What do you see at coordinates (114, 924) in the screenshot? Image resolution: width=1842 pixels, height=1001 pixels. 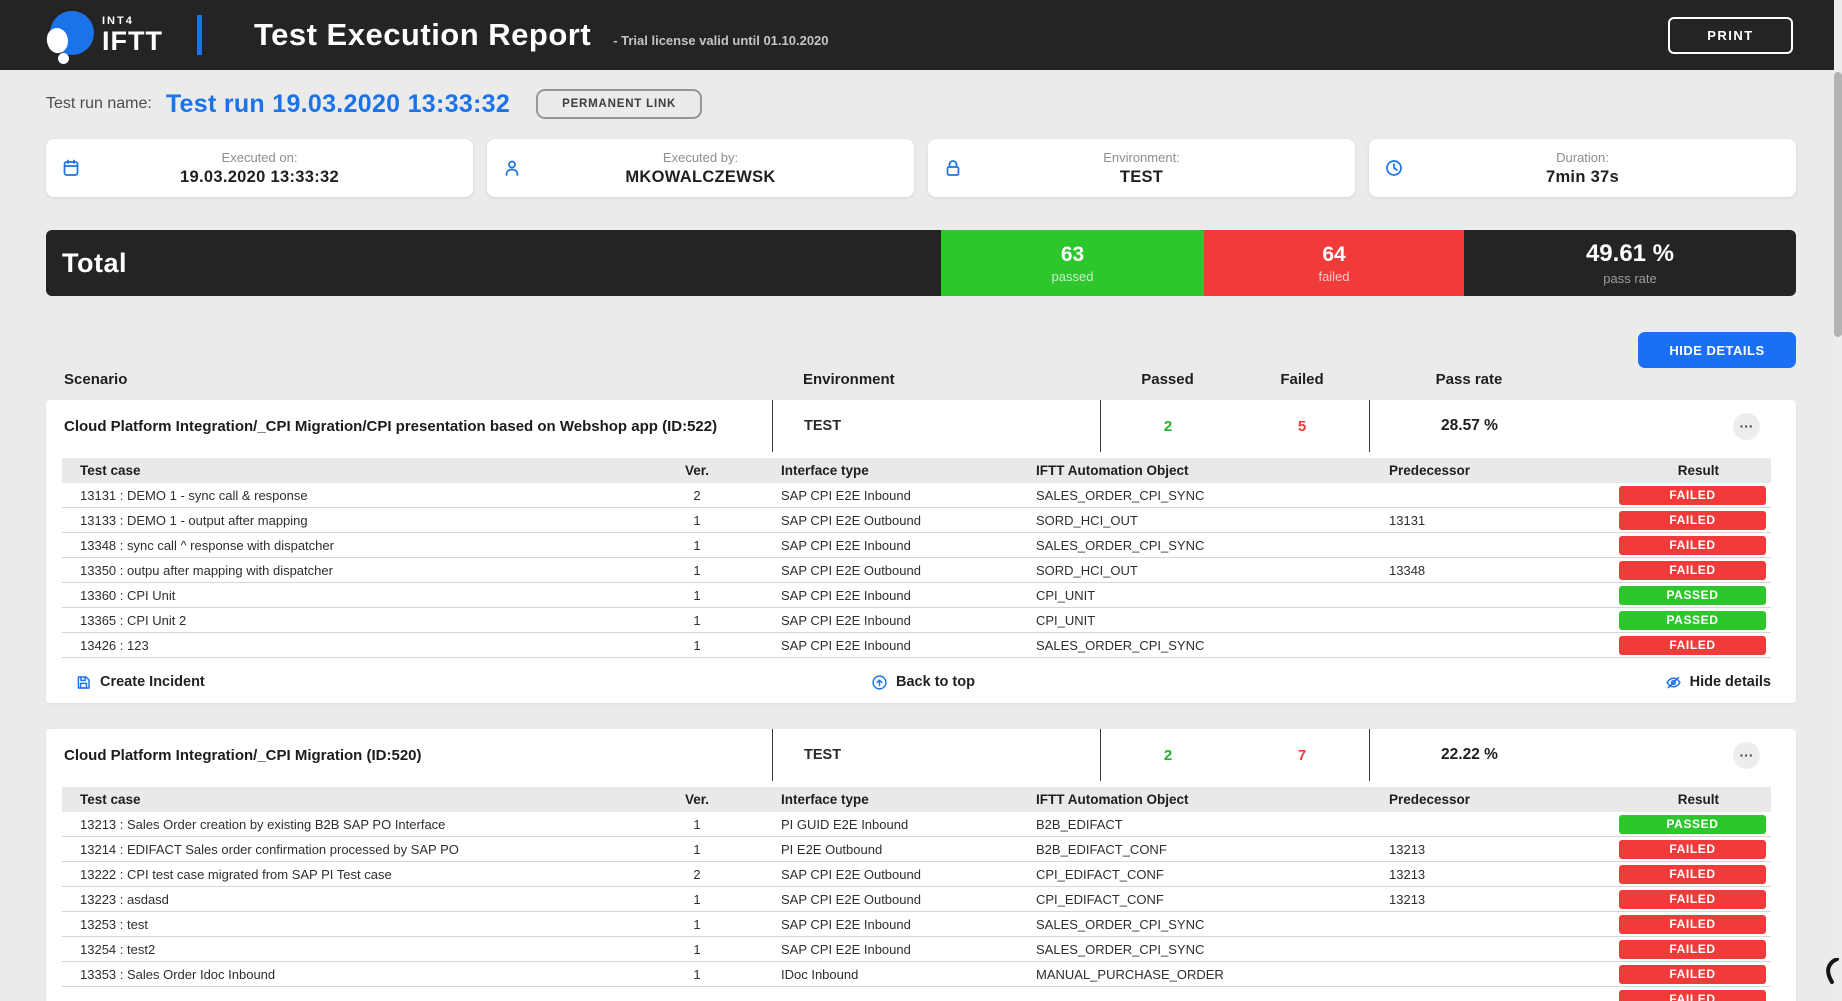 I see `test-case-name: 13253 : test` at bounding box center [114, 924].